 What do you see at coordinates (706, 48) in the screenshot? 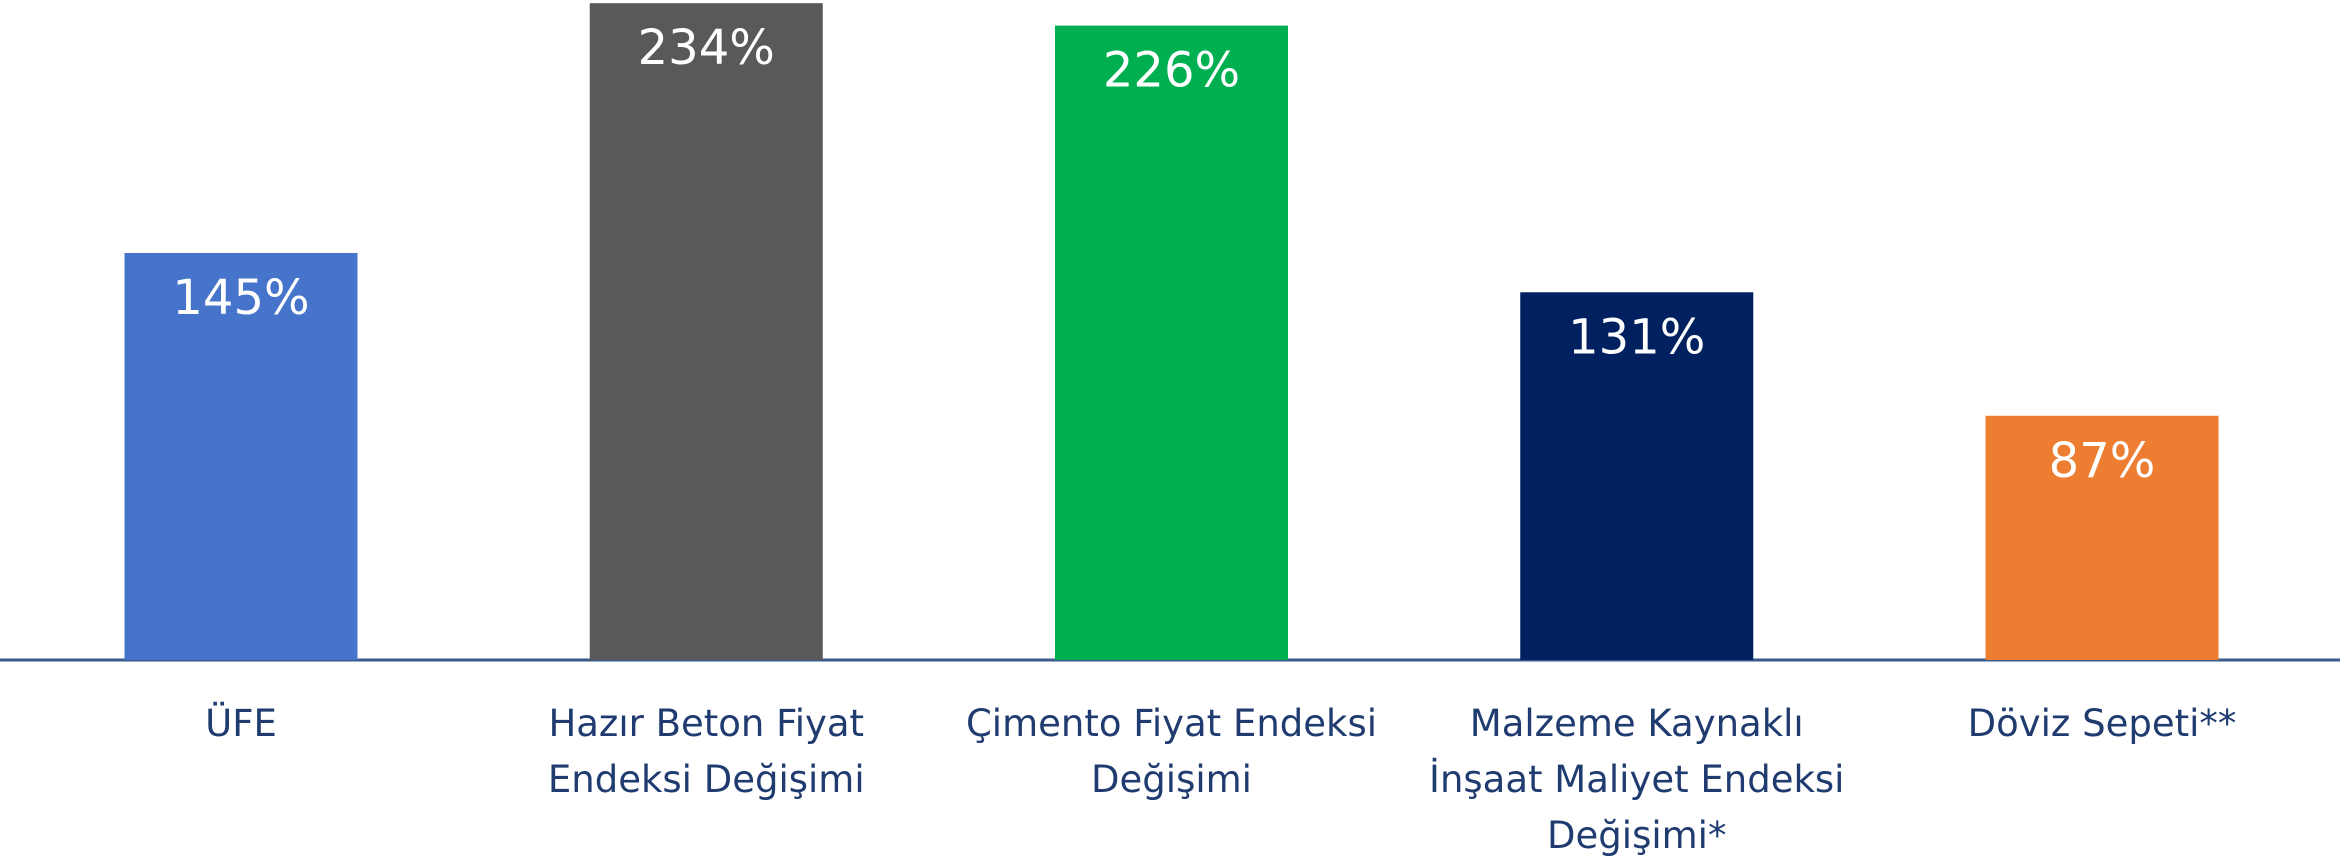
I see `value-label: 234%` at bounding box center [706, 48].